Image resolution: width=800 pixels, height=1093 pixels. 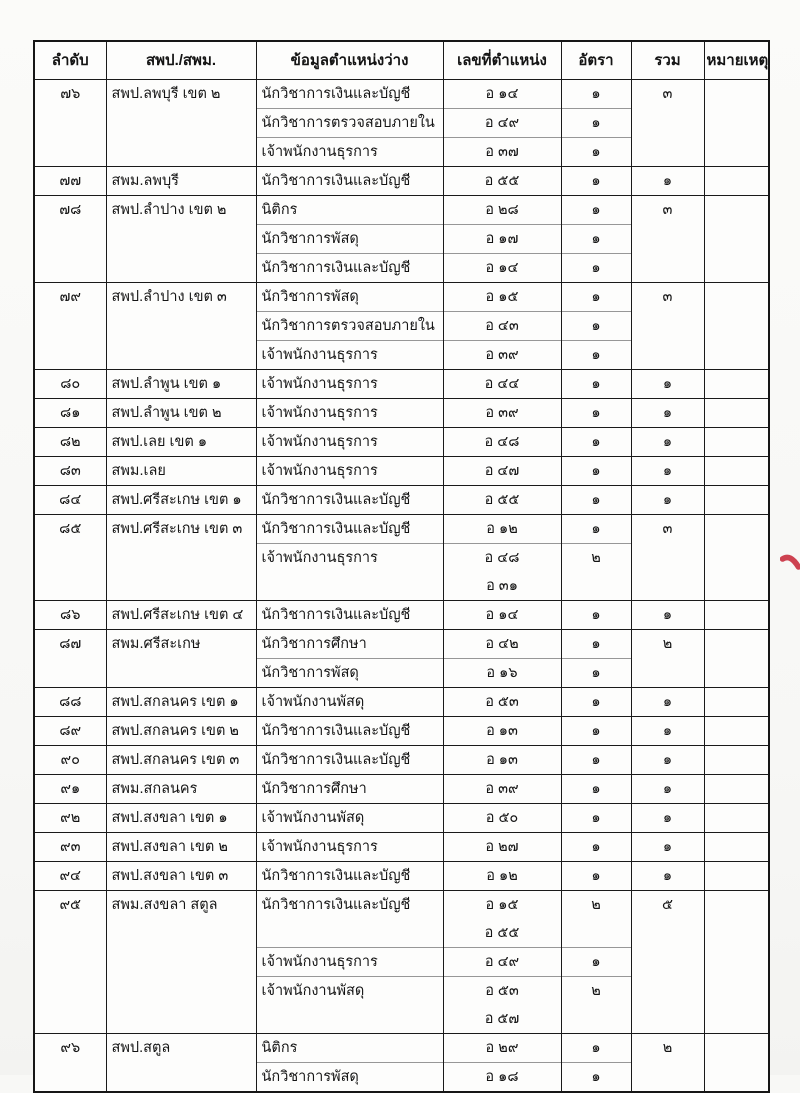 What do you see at coordinates (349, 60) in the screenshot?
I see `header-vacancy-info: ข้อมูลตำแหน่งว่าง` at bounding box center [349, 60].